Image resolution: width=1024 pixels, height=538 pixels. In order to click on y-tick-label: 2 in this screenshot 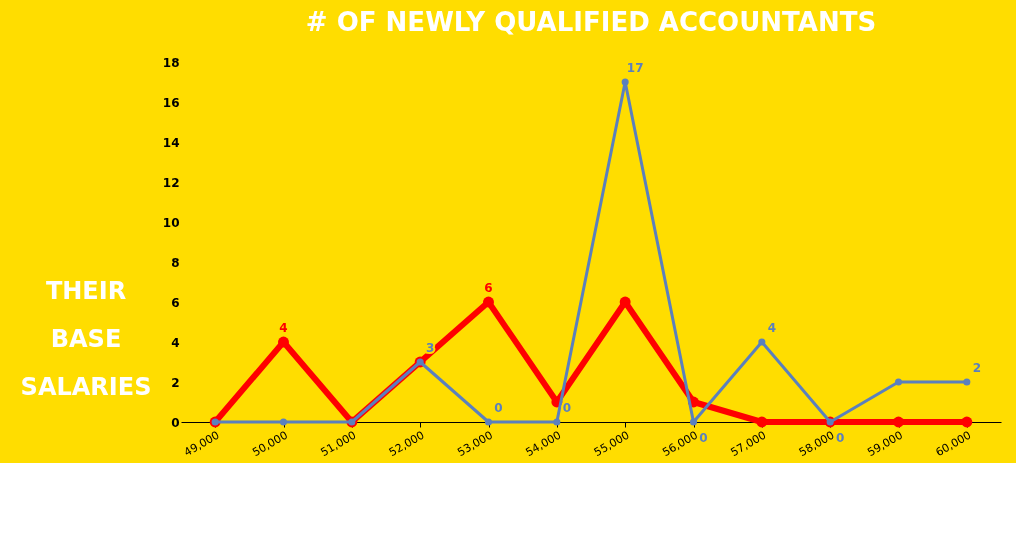, I will do `click(175, 382)`.